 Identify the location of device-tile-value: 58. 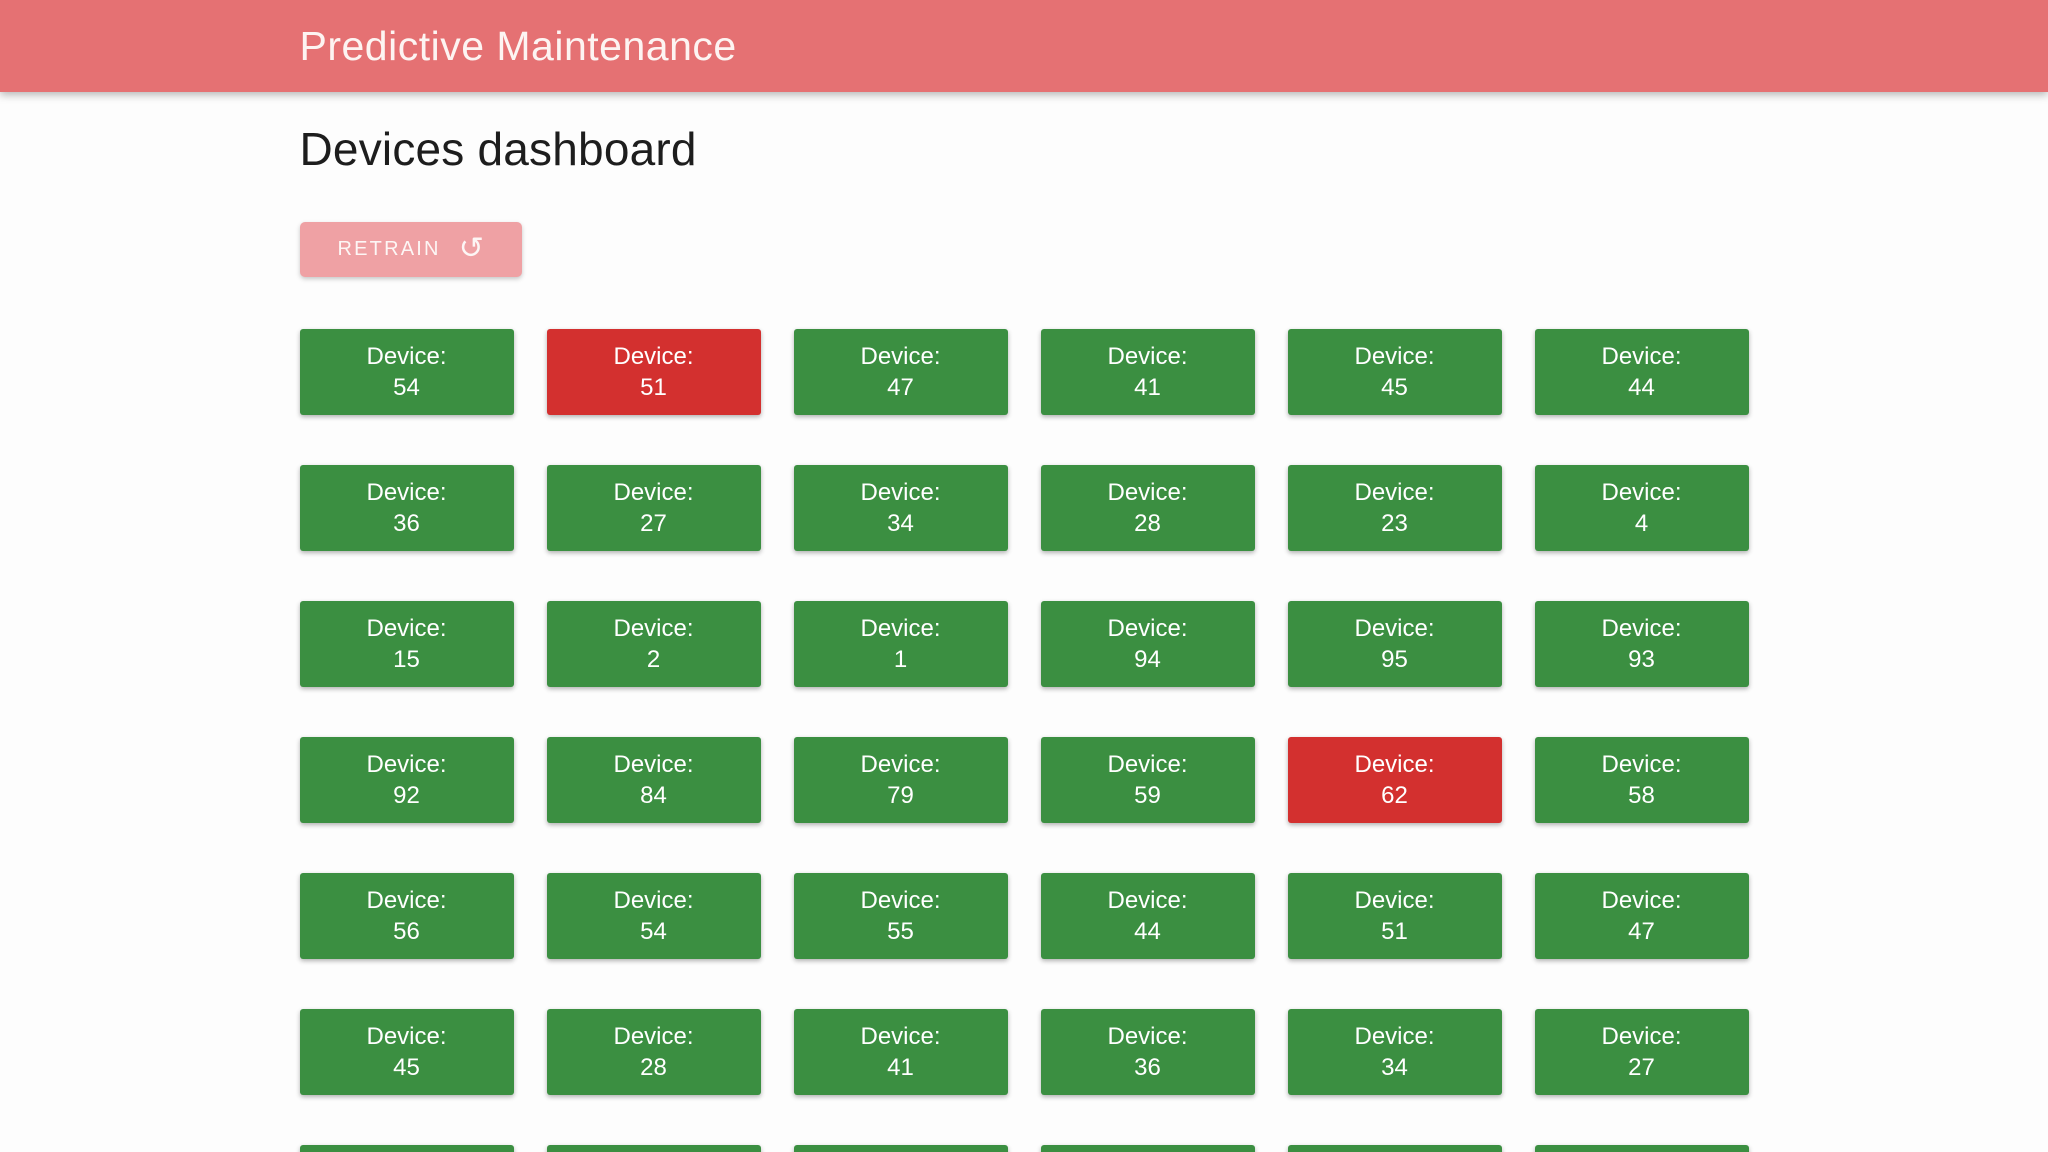
(1641, 795).